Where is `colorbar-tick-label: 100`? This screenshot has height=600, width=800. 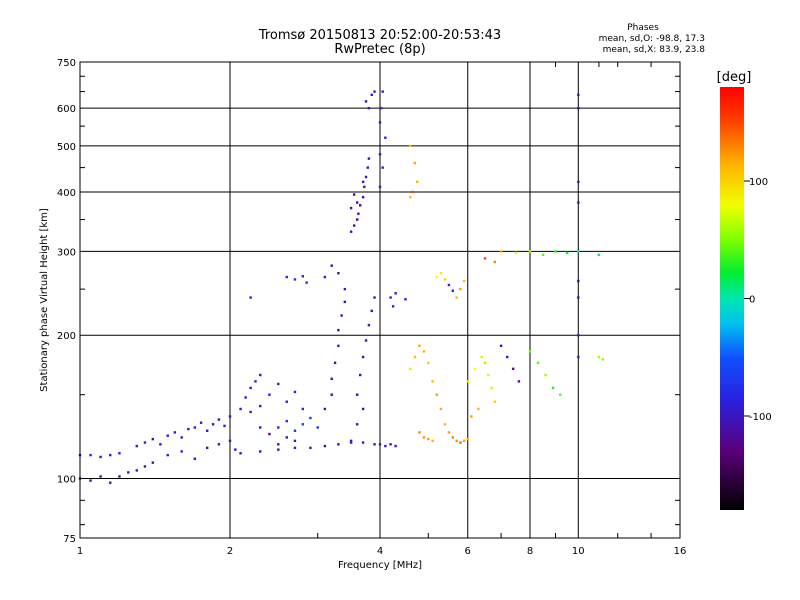
colorbar-tick-label: 100 is located at coordinates (758, 182).